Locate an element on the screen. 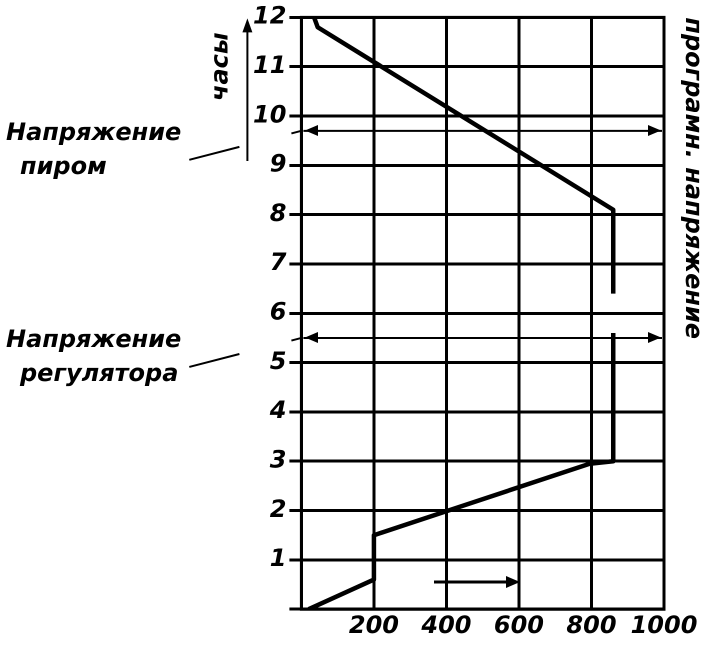 The height and width of the screenshot is (650, 722). y-tick-label: 6 is located at coordinates (278, 312).